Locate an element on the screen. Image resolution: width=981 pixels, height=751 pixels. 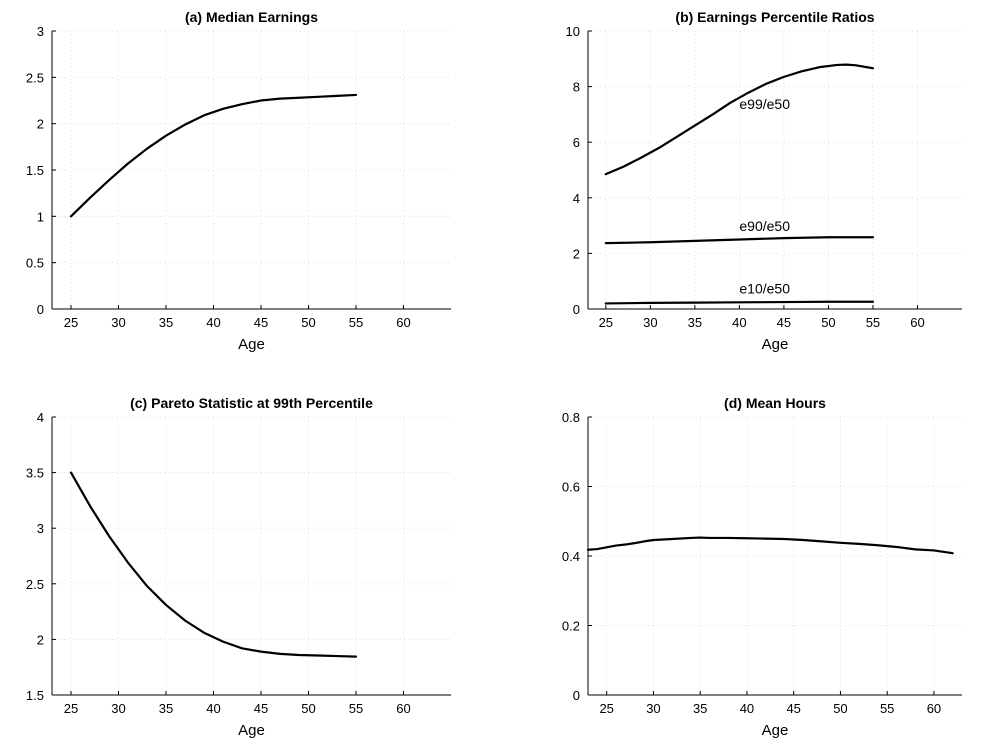
y-tick-label: 10 is located at coordinates (573, 31).